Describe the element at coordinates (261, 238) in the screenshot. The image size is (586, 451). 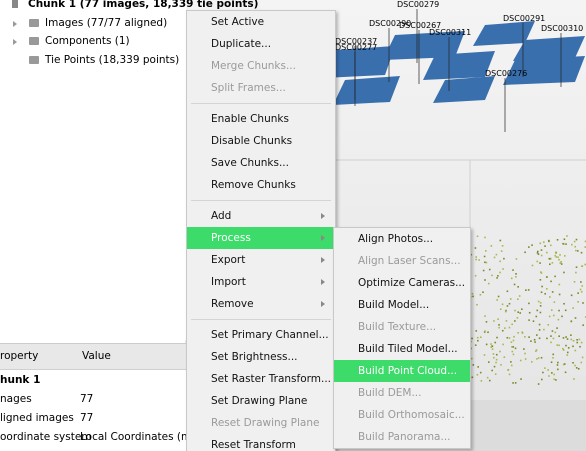
I see `menu-item: Process` at that location.